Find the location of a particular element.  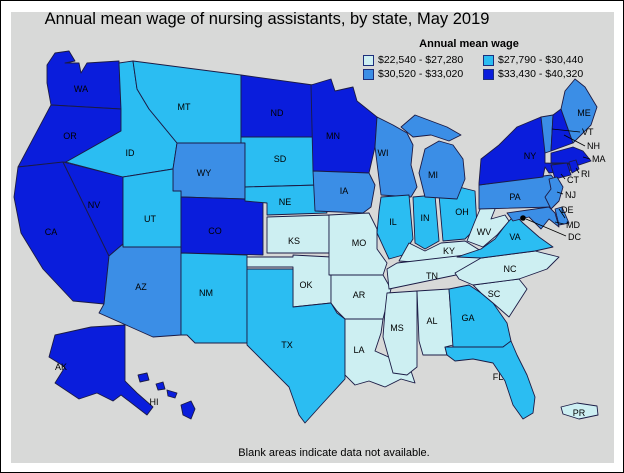

state-mn is located at coordinates (344, 126).